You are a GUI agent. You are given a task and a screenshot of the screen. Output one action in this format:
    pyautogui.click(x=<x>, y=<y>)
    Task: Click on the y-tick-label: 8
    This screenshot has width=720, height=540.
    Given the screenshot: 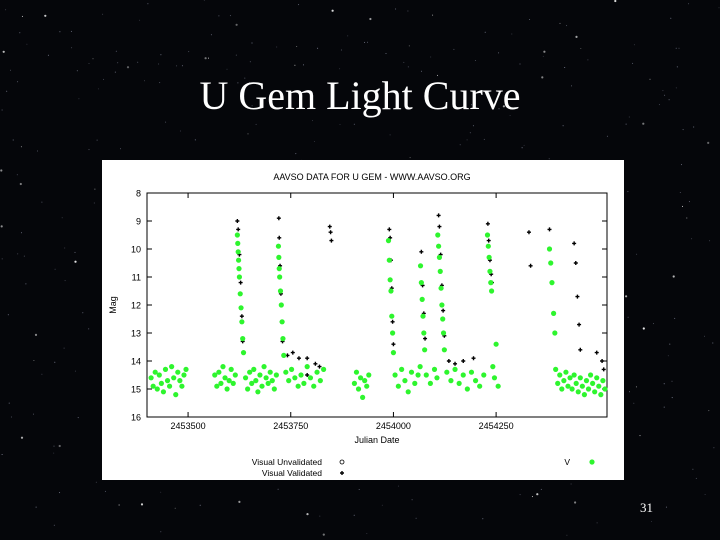 What is the action you would take?
    pyautogui.click(x=138, y=194)
    